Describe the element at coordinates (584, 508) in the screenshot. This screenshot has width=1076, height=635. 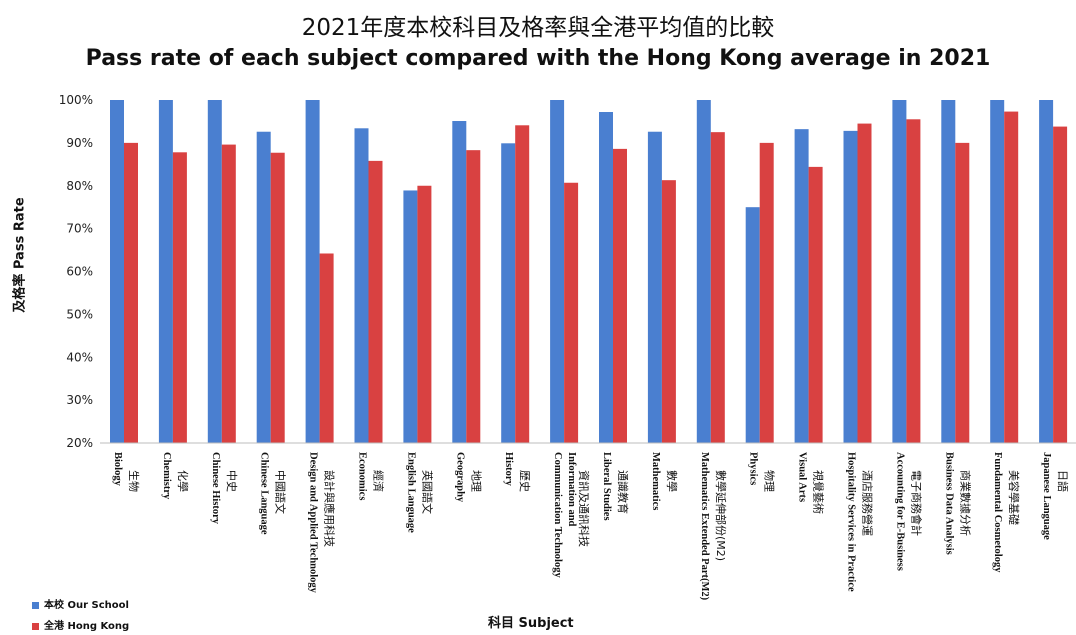
I see `x-tick-label-zh: 資訊及通訊科技` at that location.